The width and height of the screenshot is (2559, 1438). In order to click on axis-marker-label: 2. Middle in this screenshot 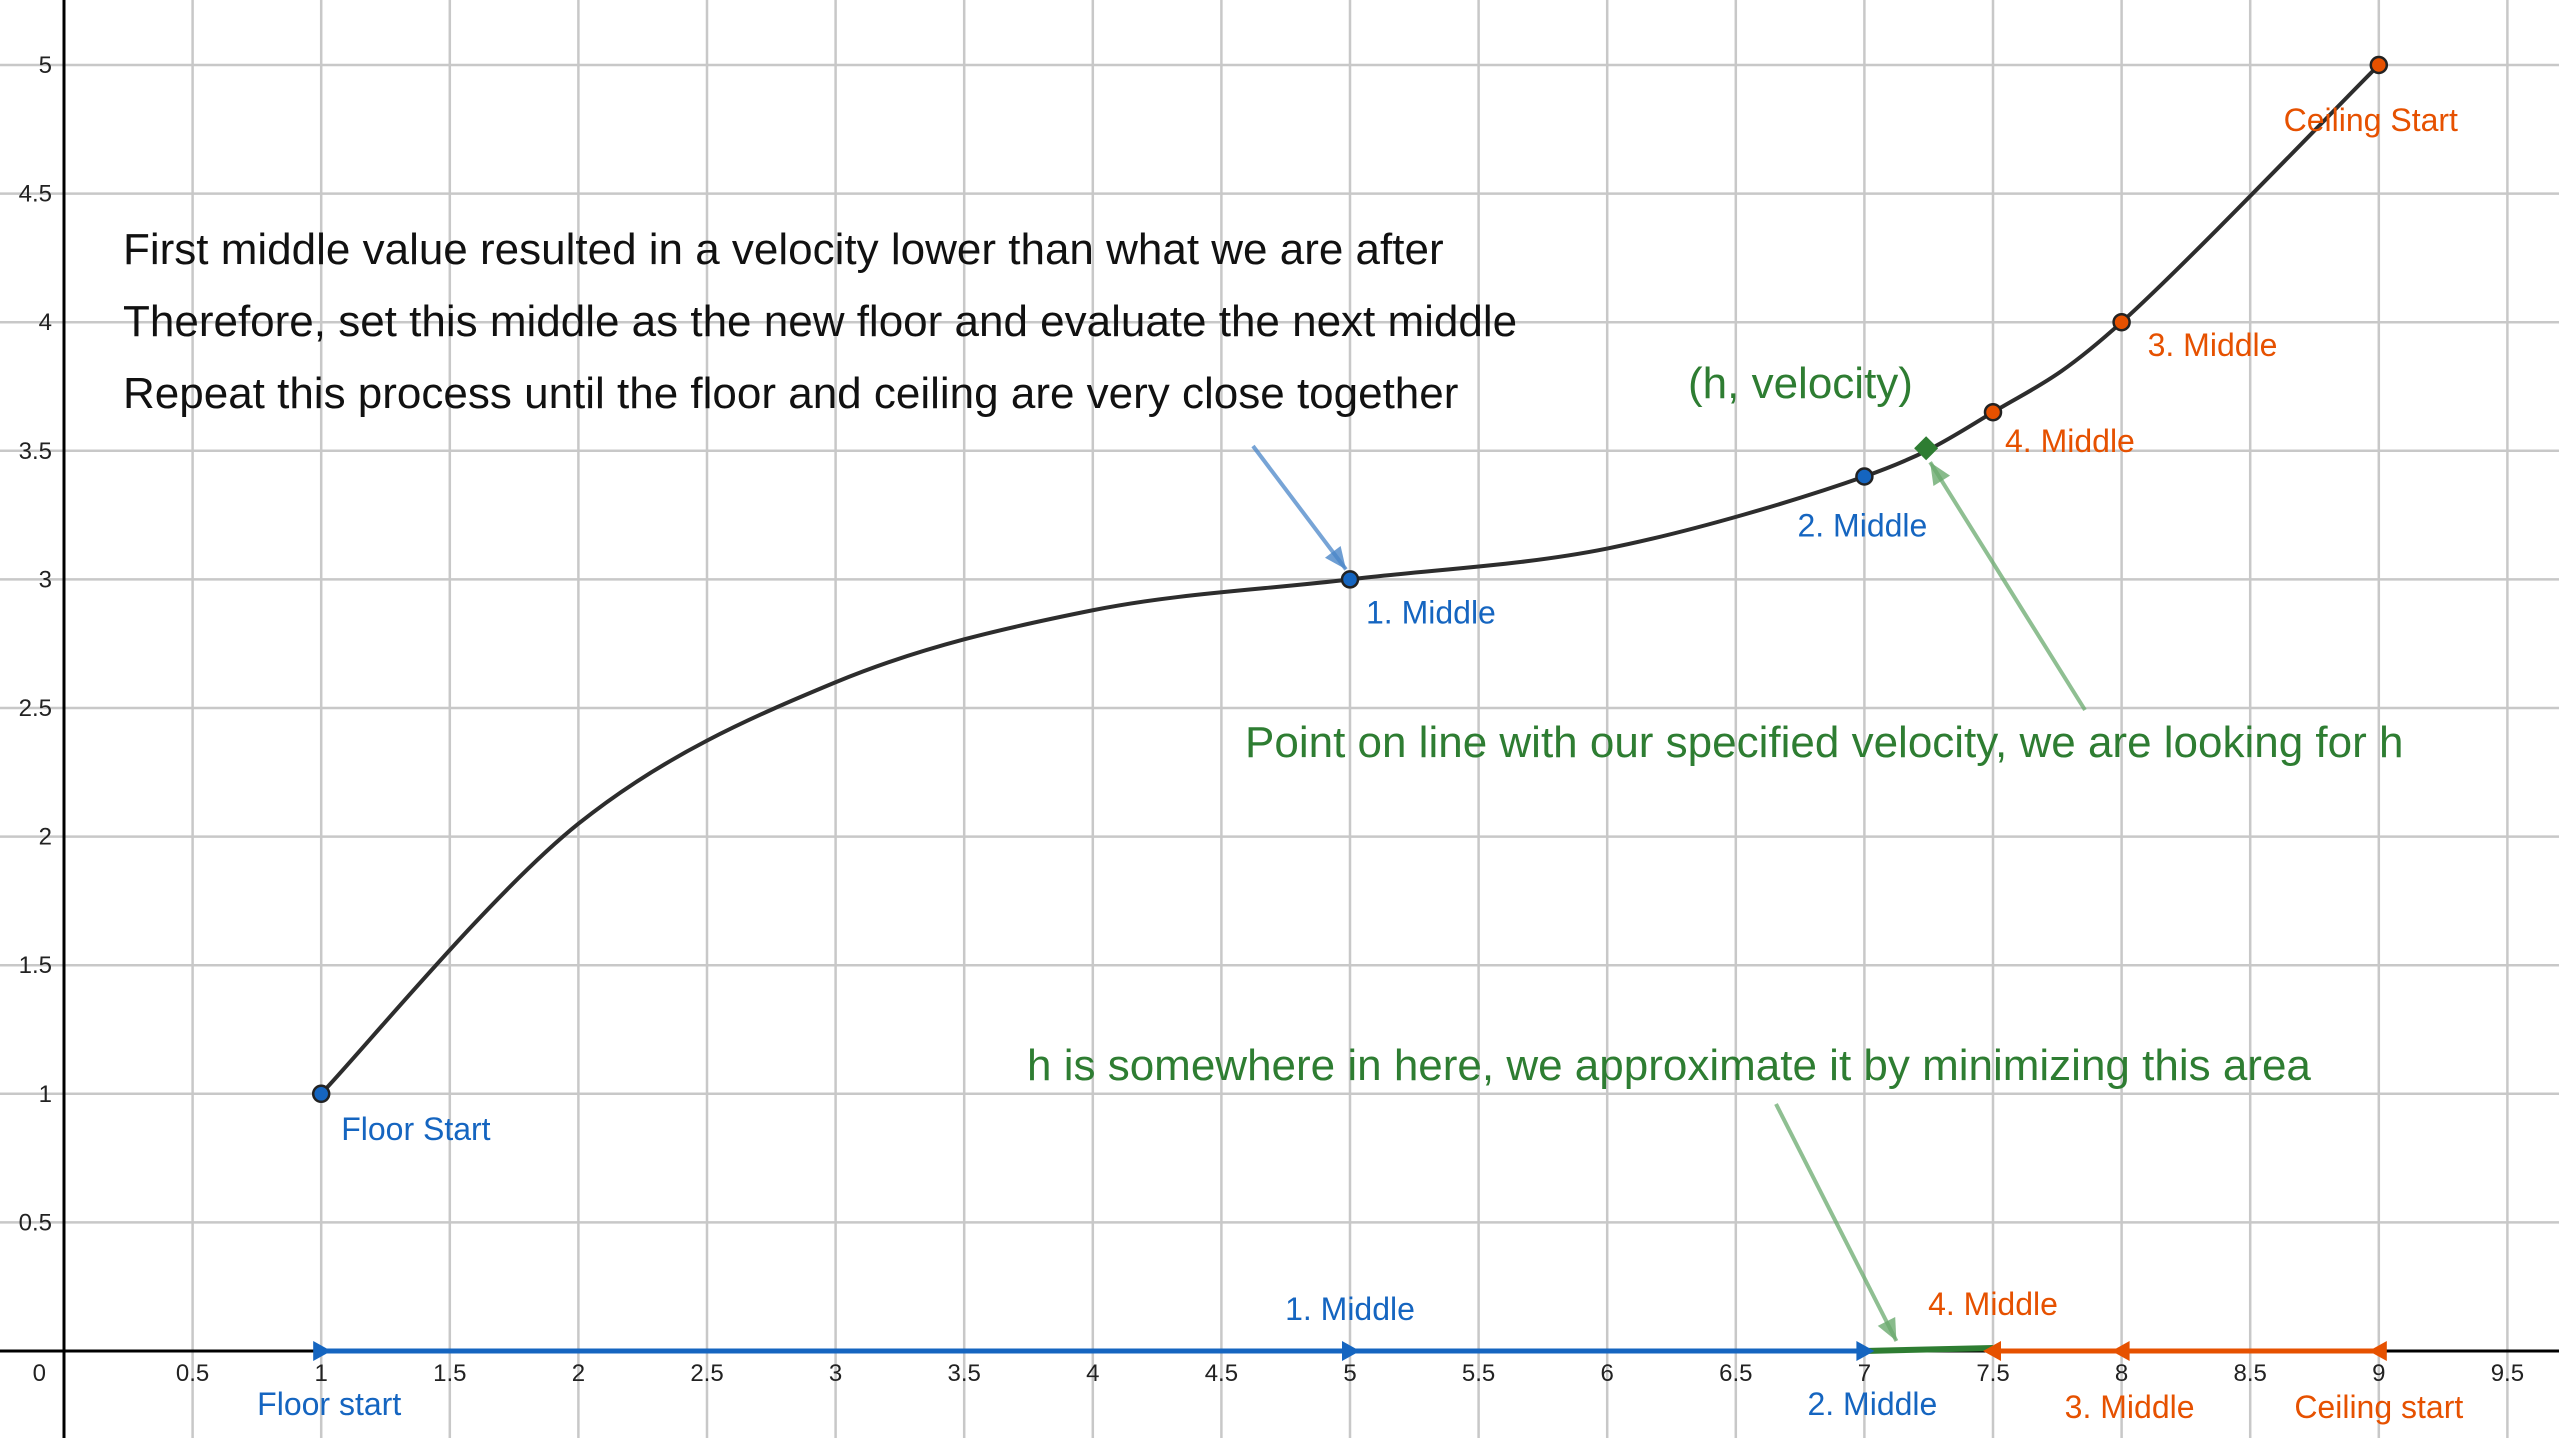, I will do `click(1872, 1404)`.